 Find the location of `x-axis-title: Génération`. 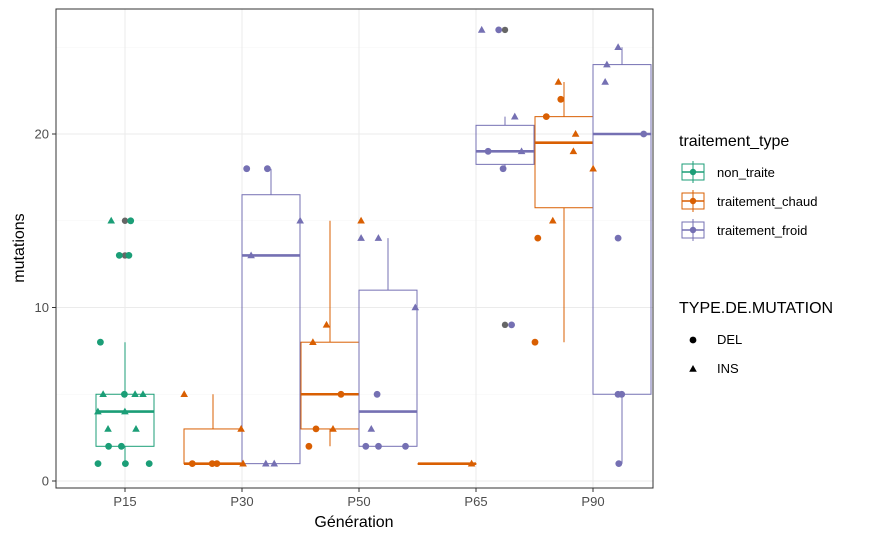

x-axis-title: Génération is located at coordinates (353, 522).